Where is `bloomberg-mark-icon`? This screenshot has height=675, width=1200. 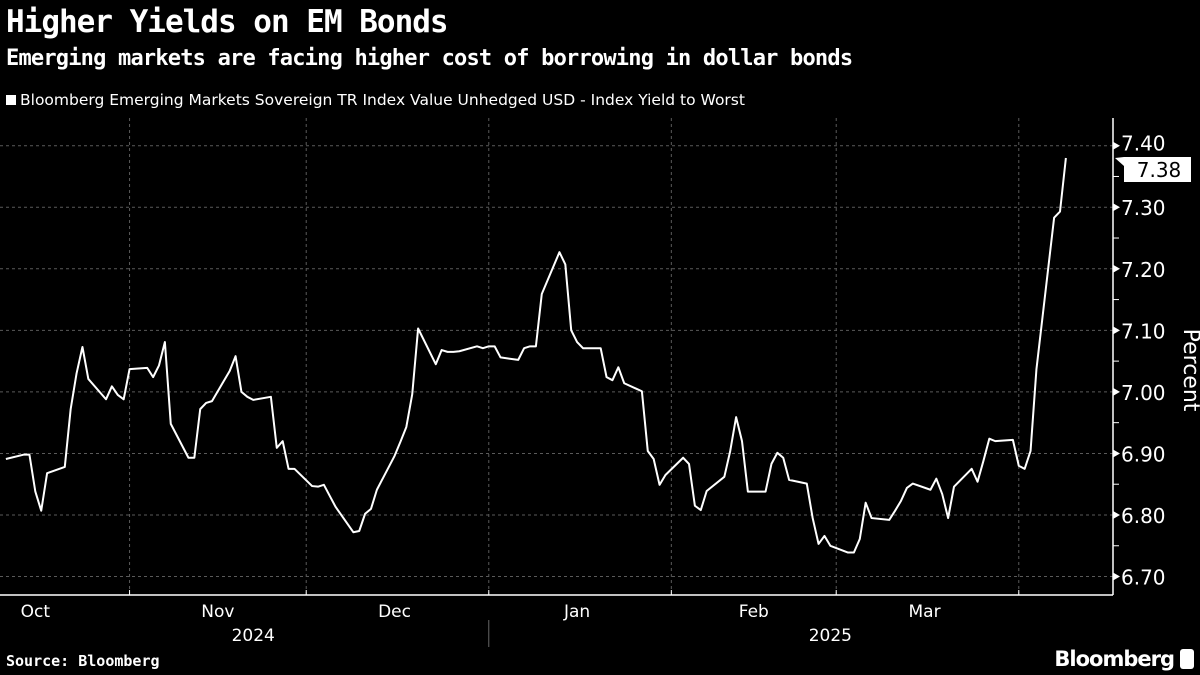
bloomberg-mark-icon is located at coordinates (1187, 659).